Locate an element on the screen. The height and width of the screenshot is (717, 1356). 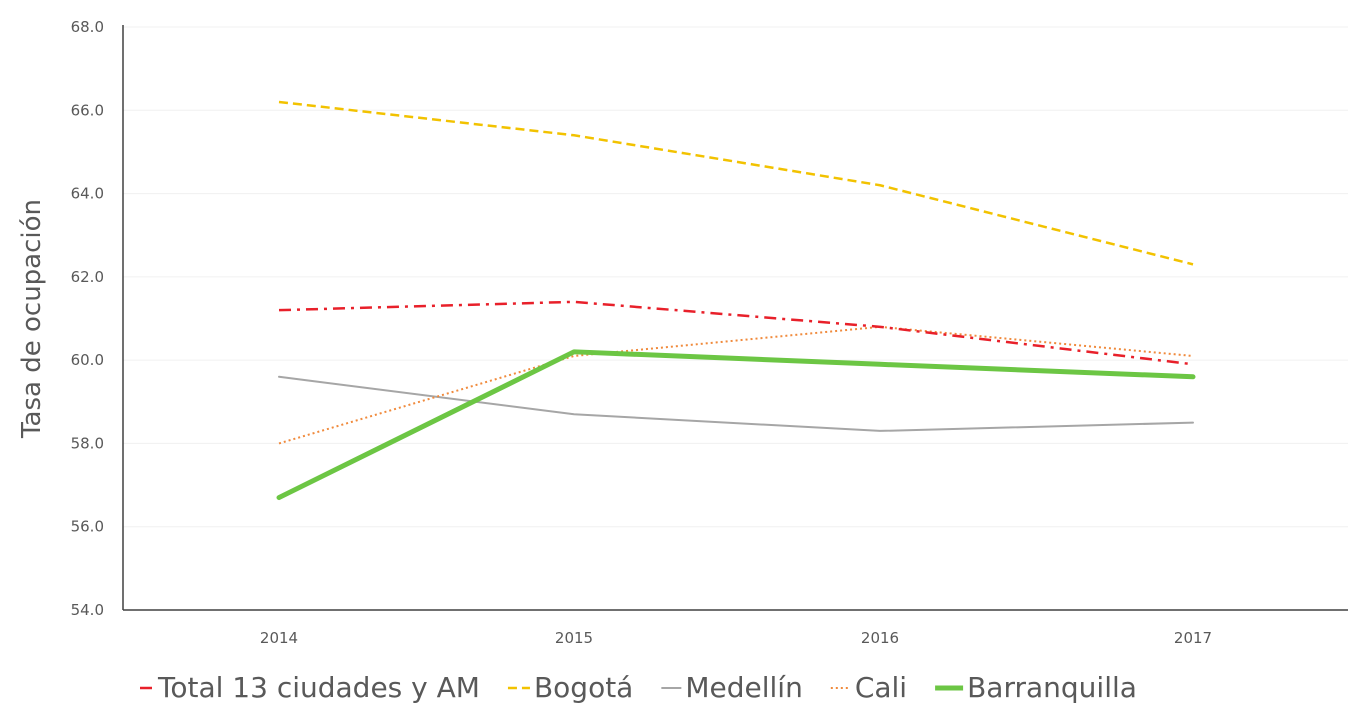
x-tick-labels: 2014 2015 2016 2017 is located at coordinates (736, 638).